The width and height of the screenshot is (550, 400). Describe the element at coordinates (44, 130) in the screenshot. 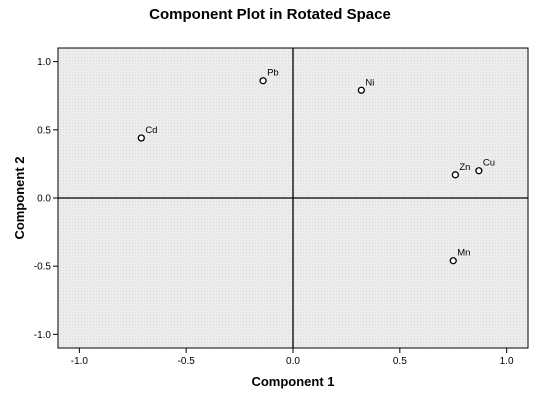

I see `y-tick-label: 0.5` at that location.